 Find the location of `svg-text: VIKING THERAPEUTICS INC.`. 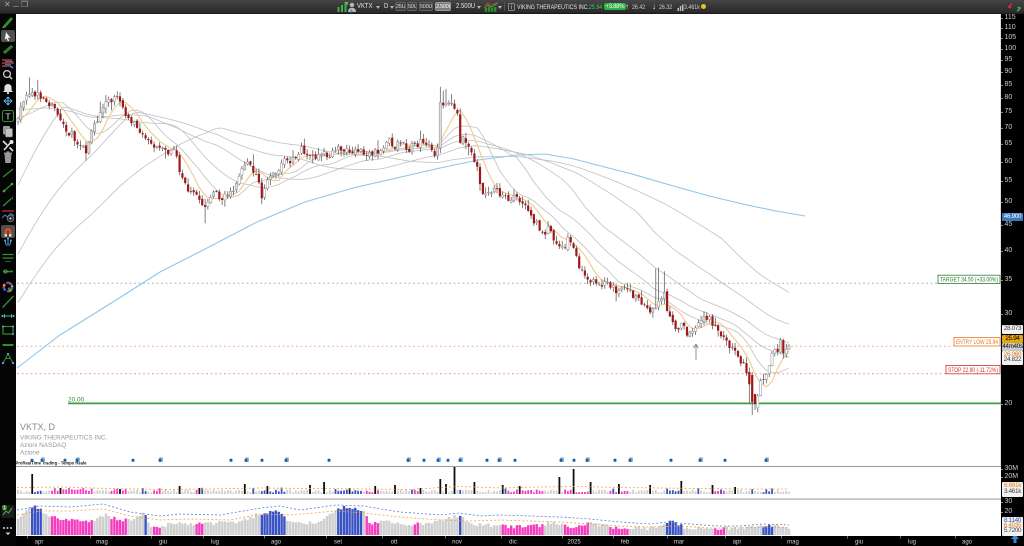

svg-text: VIKING THERAPEUTICS INC. is located at coordinates (63, 438).